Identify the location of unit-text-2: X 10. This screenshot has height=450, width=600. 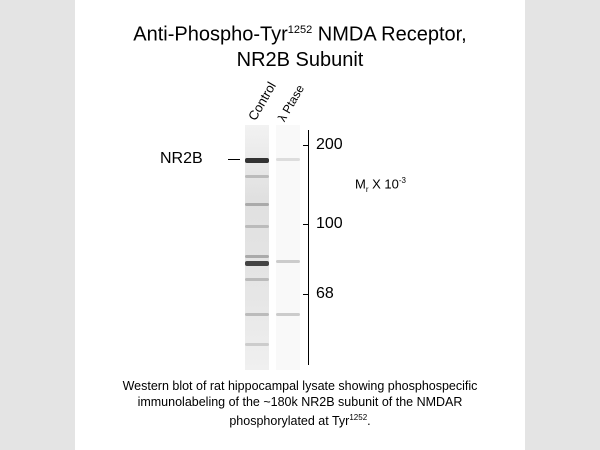
(383, 184).